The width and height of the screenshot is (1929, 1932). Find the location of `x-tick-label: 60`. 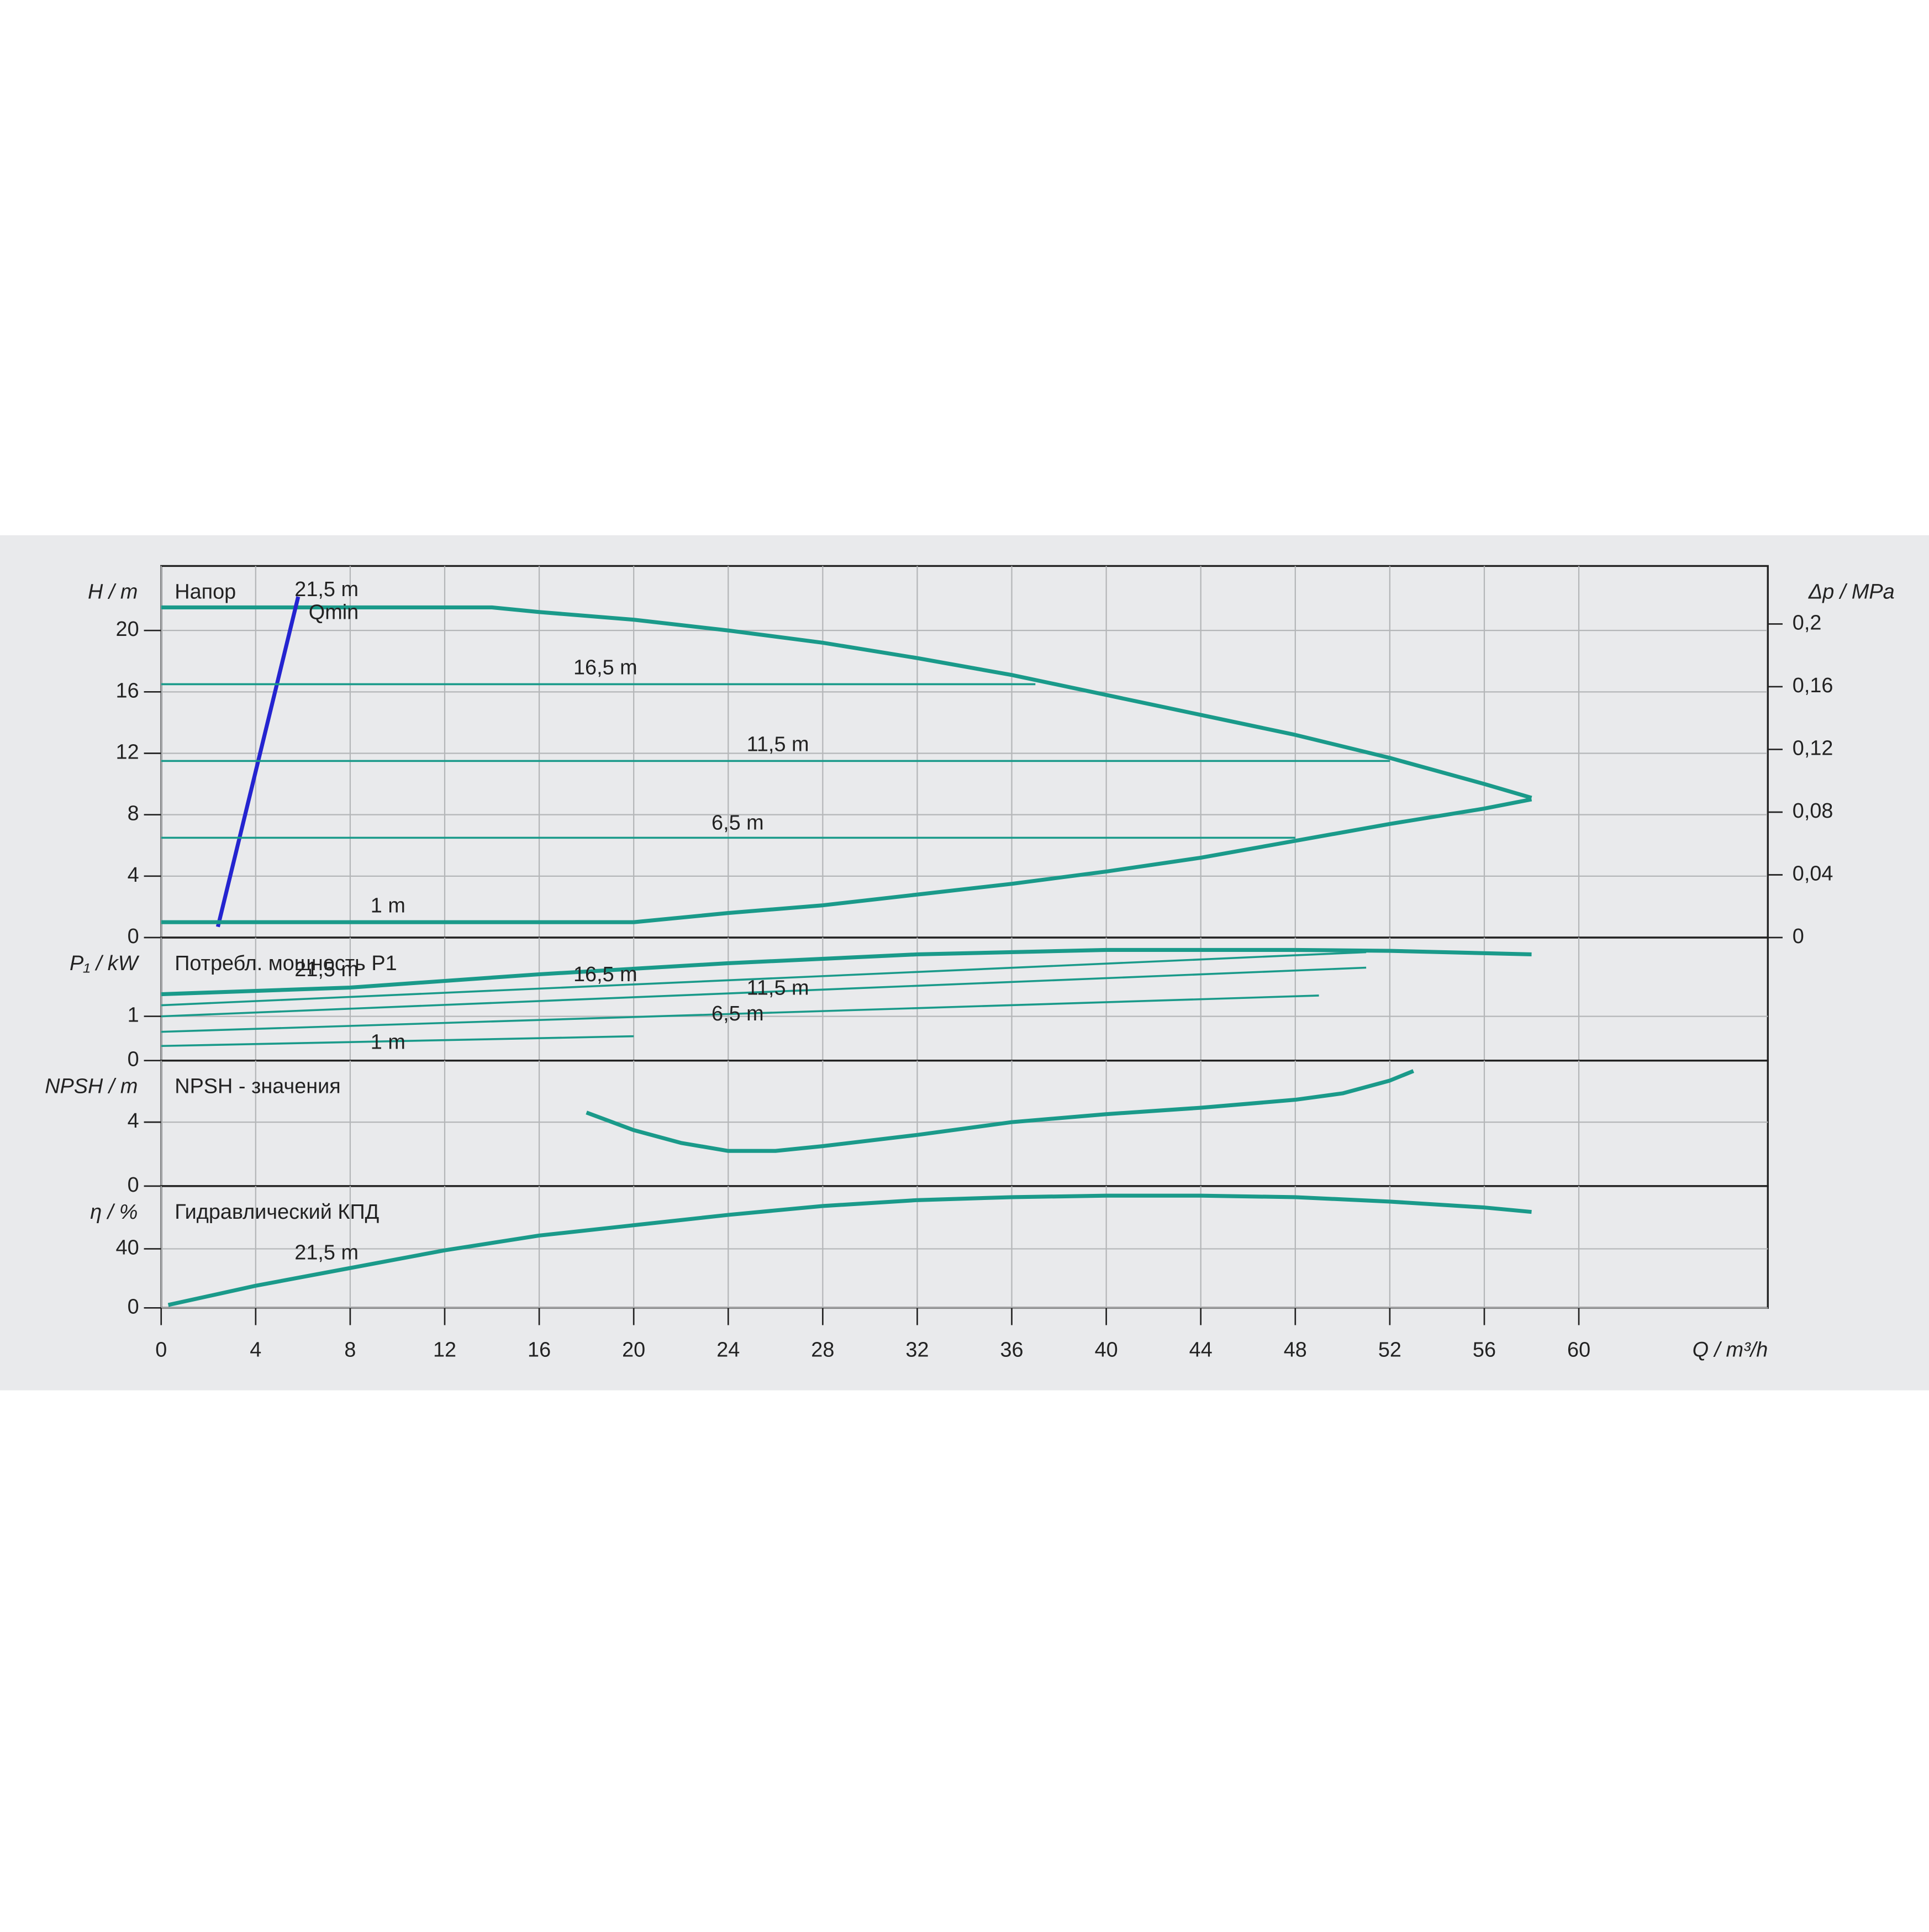

x-tick-label: 60 is located at coordinates (1578, 1350).